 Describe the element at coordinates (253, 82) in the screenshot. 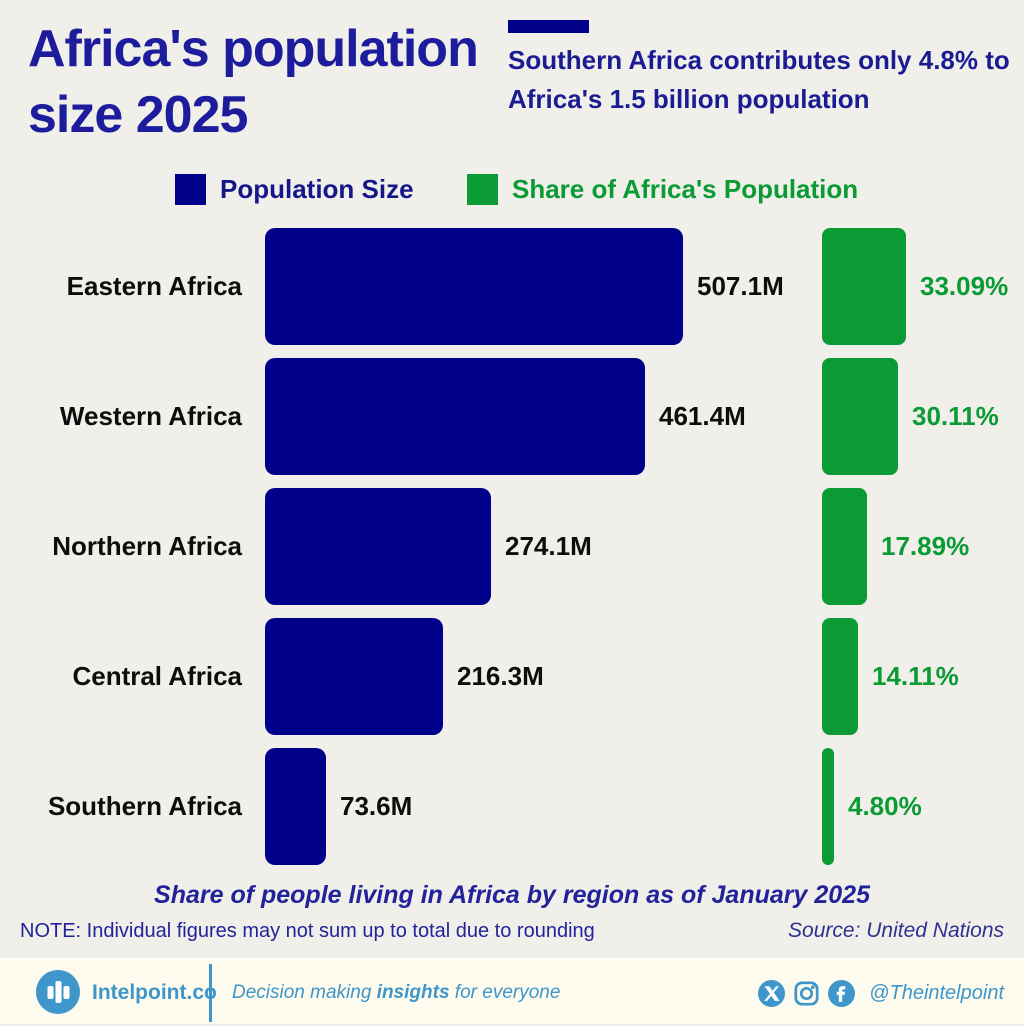

I see `page-title: Africa's population size 2025` at that location.